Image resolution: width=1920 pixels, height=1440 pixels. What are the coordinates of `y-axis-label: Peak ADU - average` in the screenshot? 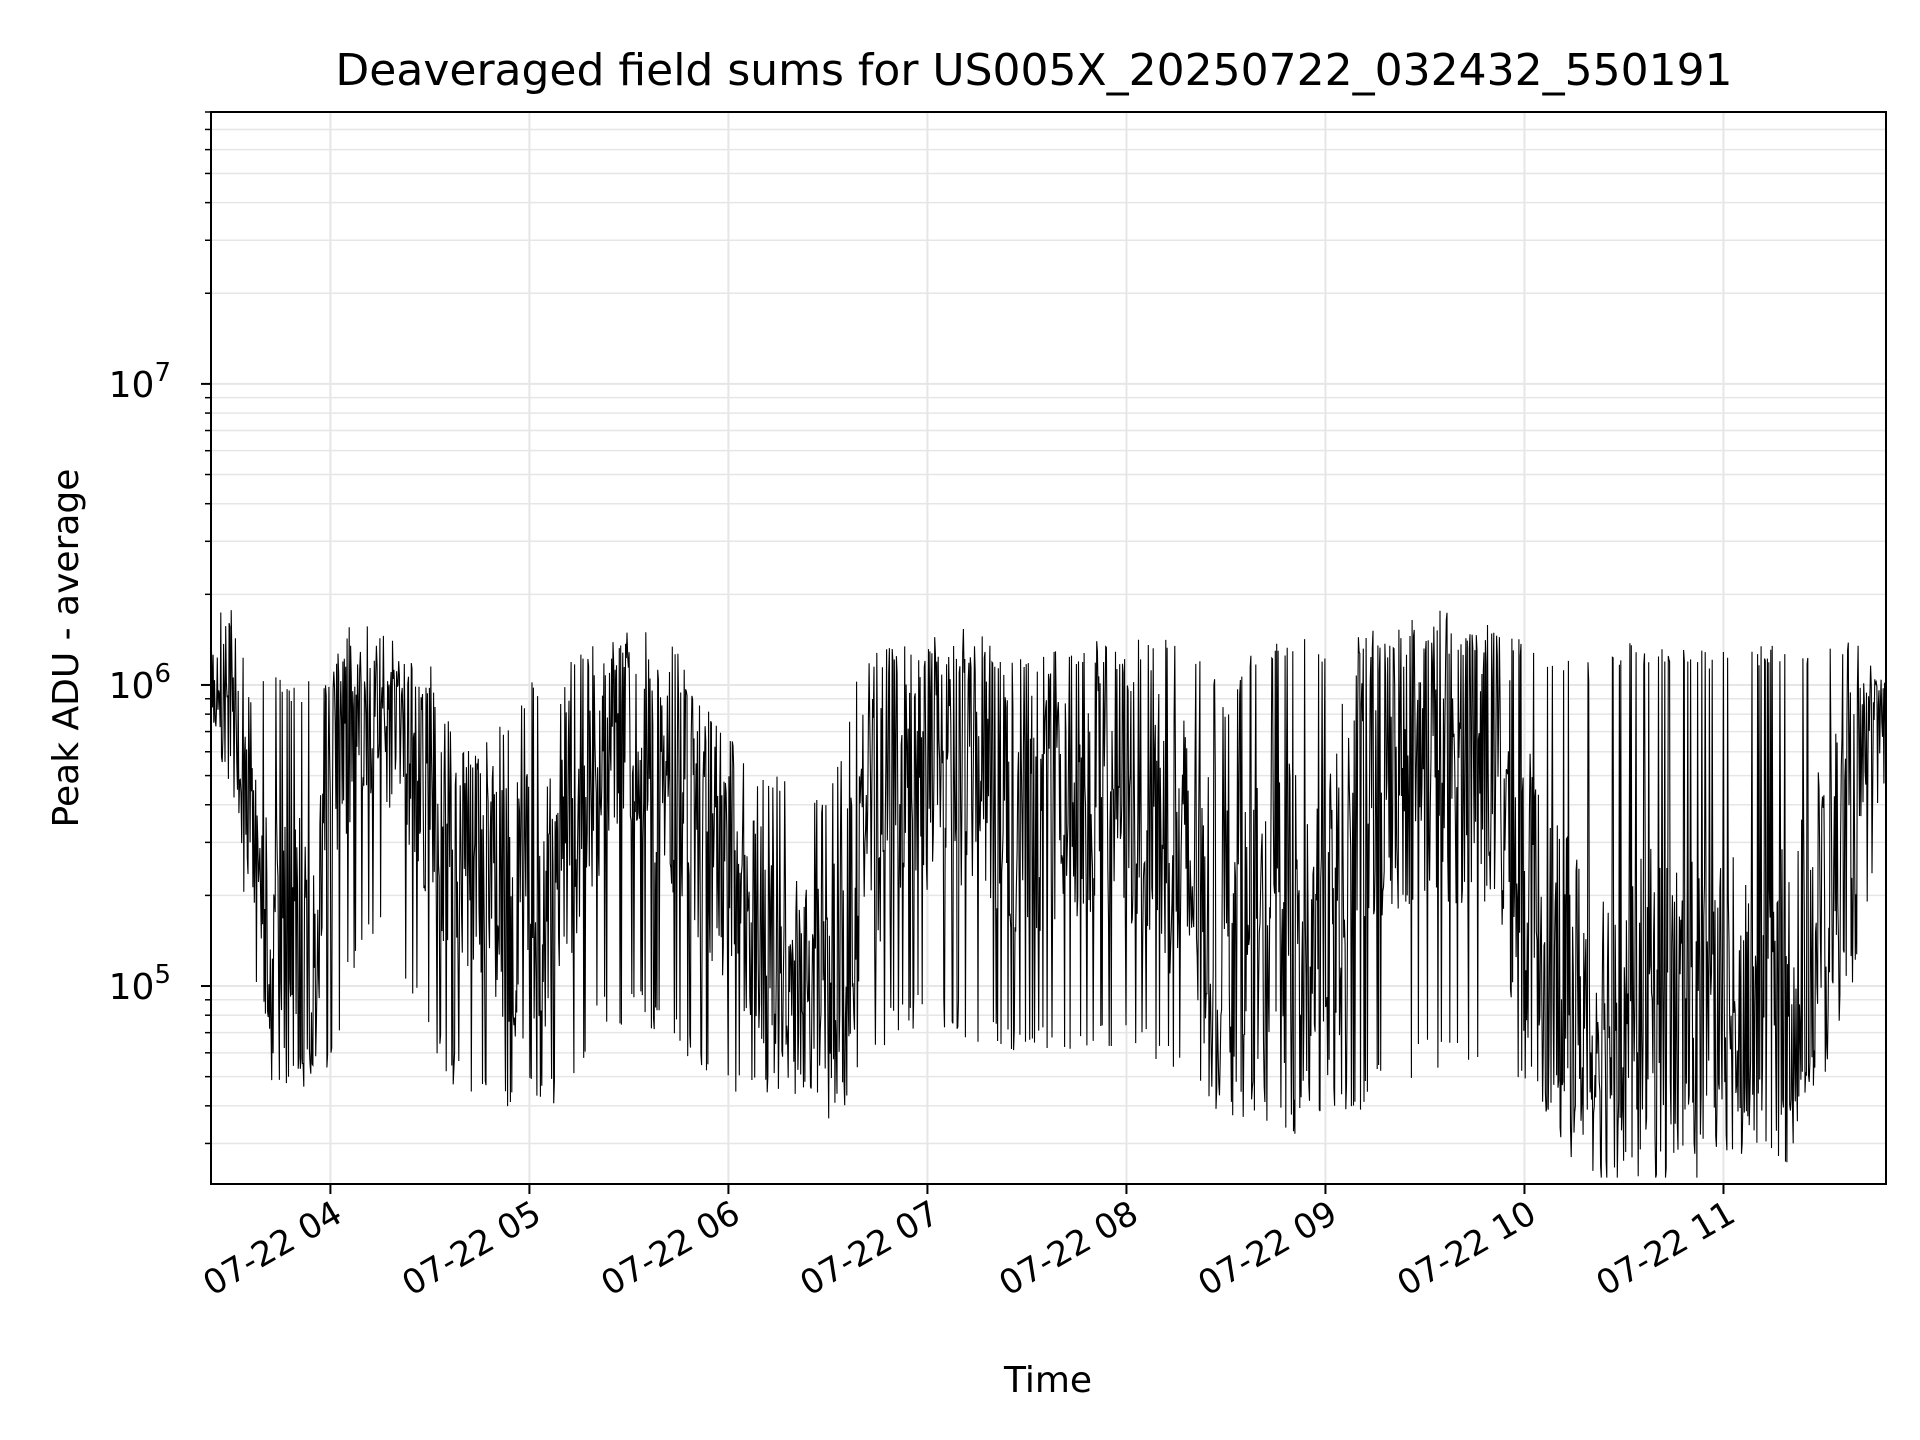 It's located at (66, 648).